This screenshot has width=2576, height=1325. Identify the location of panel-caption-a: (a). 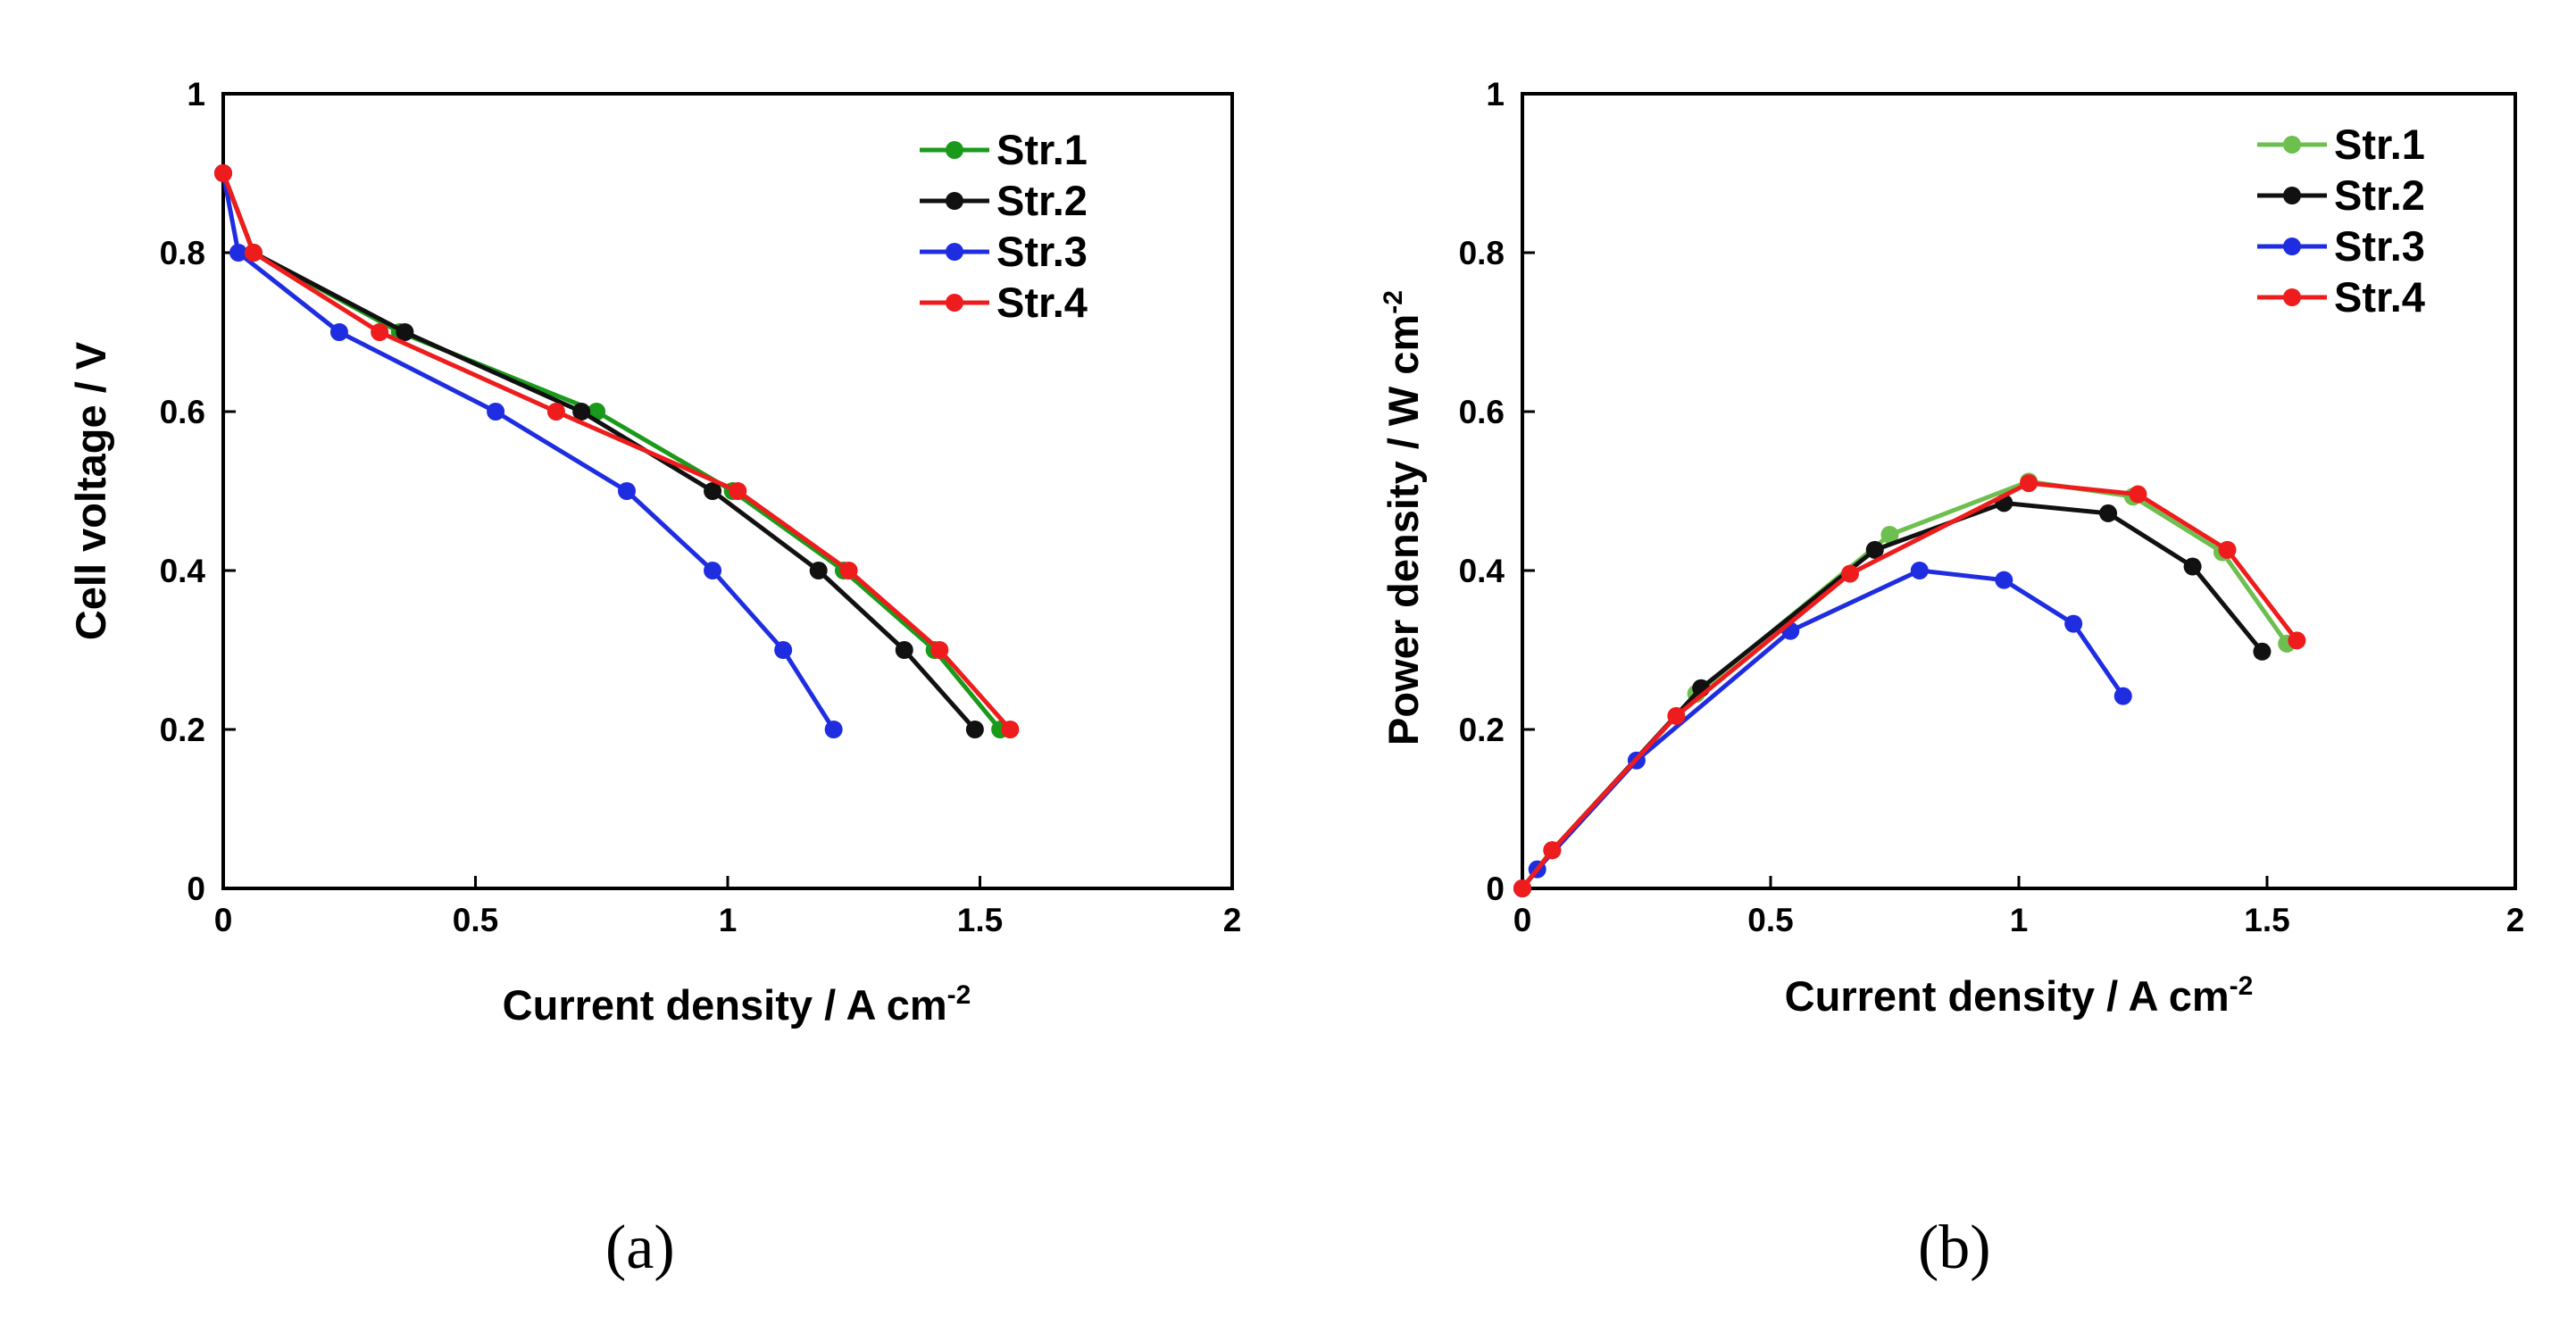
(640, 1247).